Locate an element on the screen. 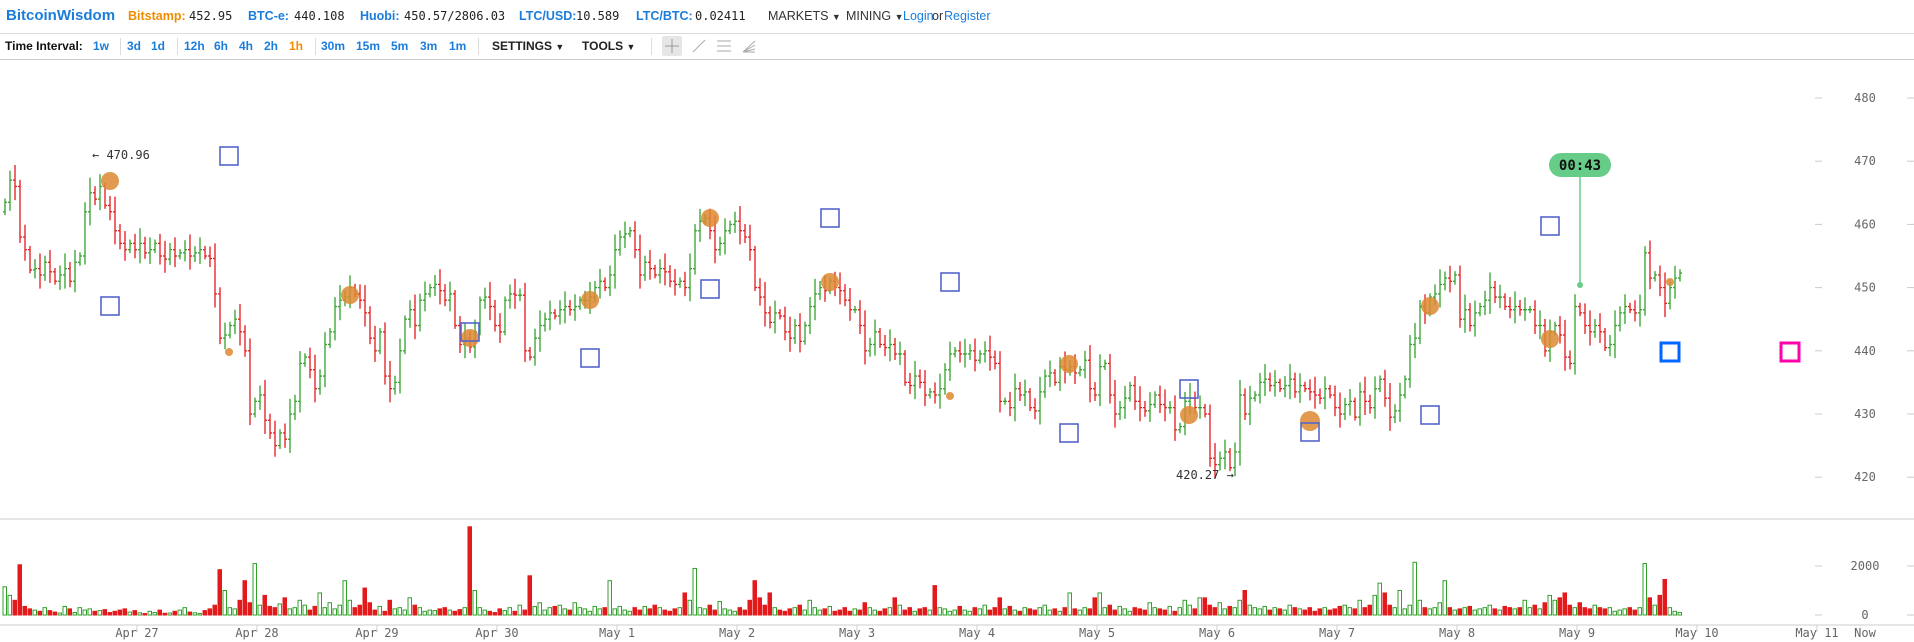 This screenshot has height=642, width=1914. horizontal-lines-tool is located at coordinates (724, 46).